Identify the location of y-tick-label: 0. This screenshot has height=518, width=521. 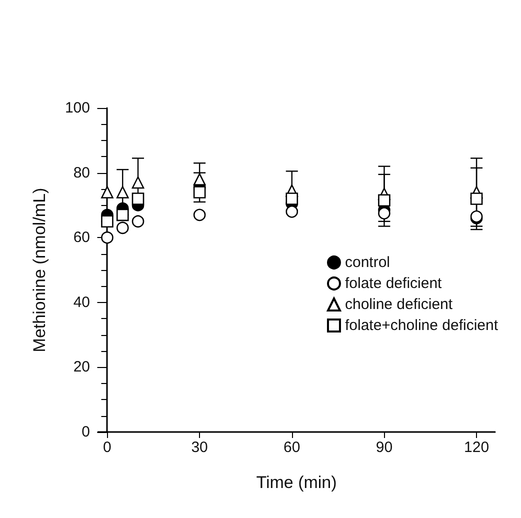
(86, 432).